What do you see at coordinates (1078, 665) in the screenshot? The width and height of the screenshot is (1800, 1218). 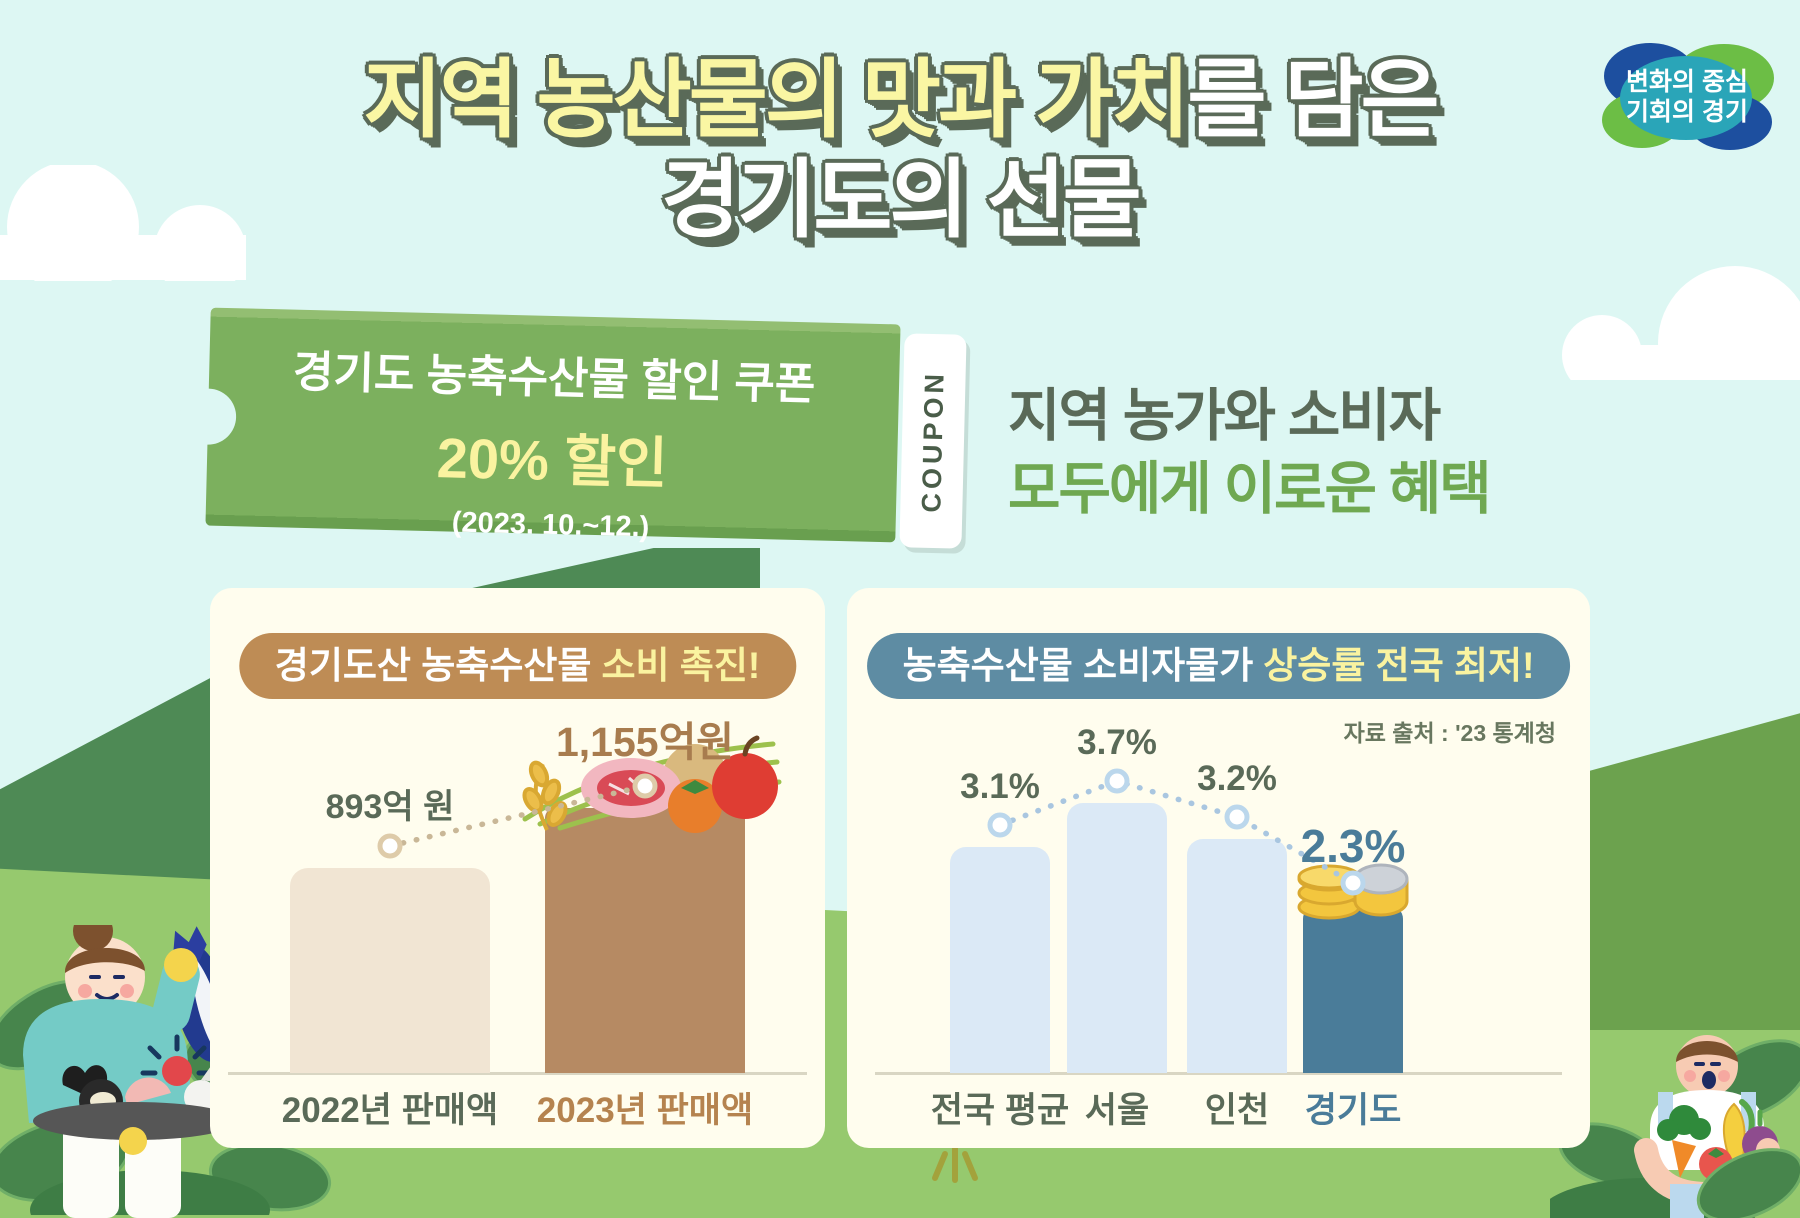 I see `inflation-chart-title-white: 농축수산물 소비자물가` at bounding box center [1078, 665].